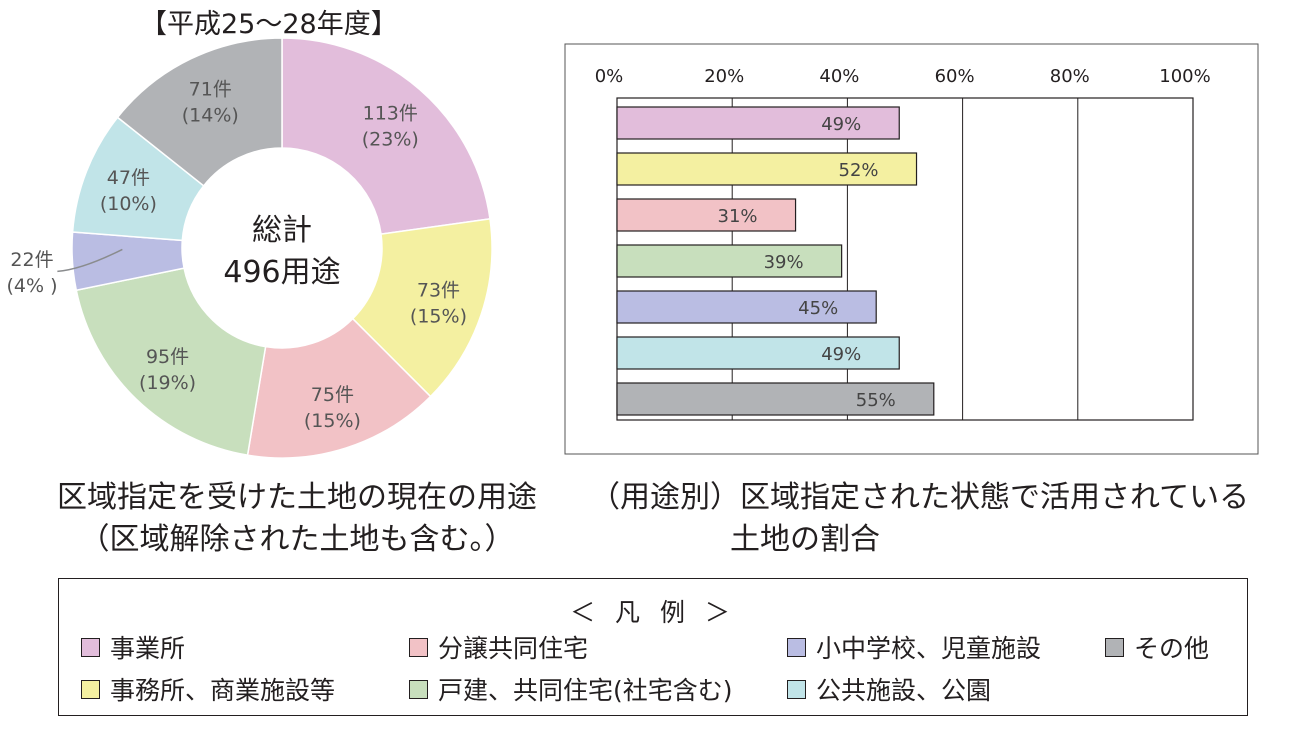  What do you see at coordinates (167, 357) in the screenshot?
I see `slice-count-label: 95件` at bounding box center [167, 357].